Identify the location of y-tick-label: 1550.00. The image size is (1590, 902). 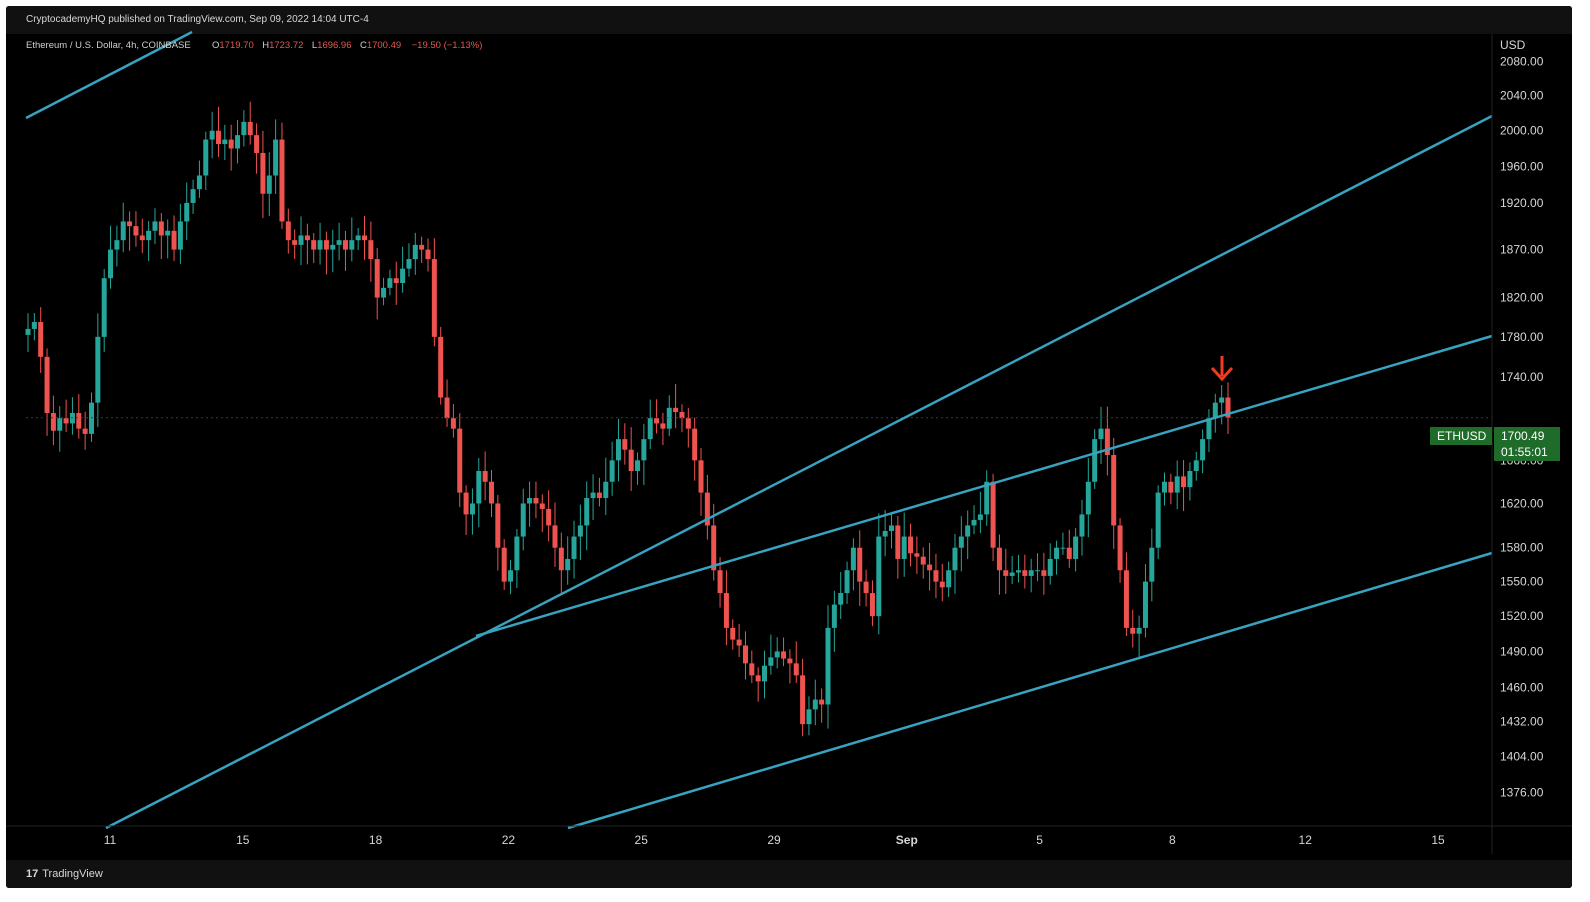
(1522, 582).